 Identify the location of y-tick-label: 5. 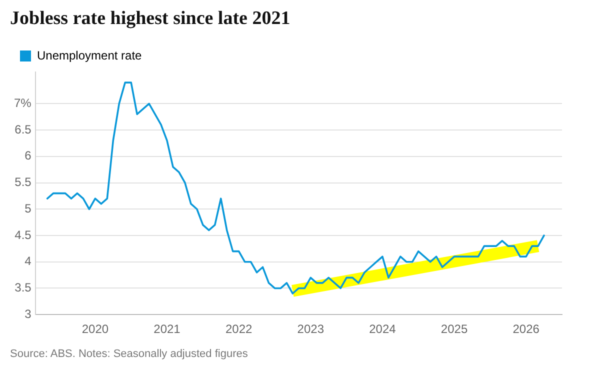
(28, 208).